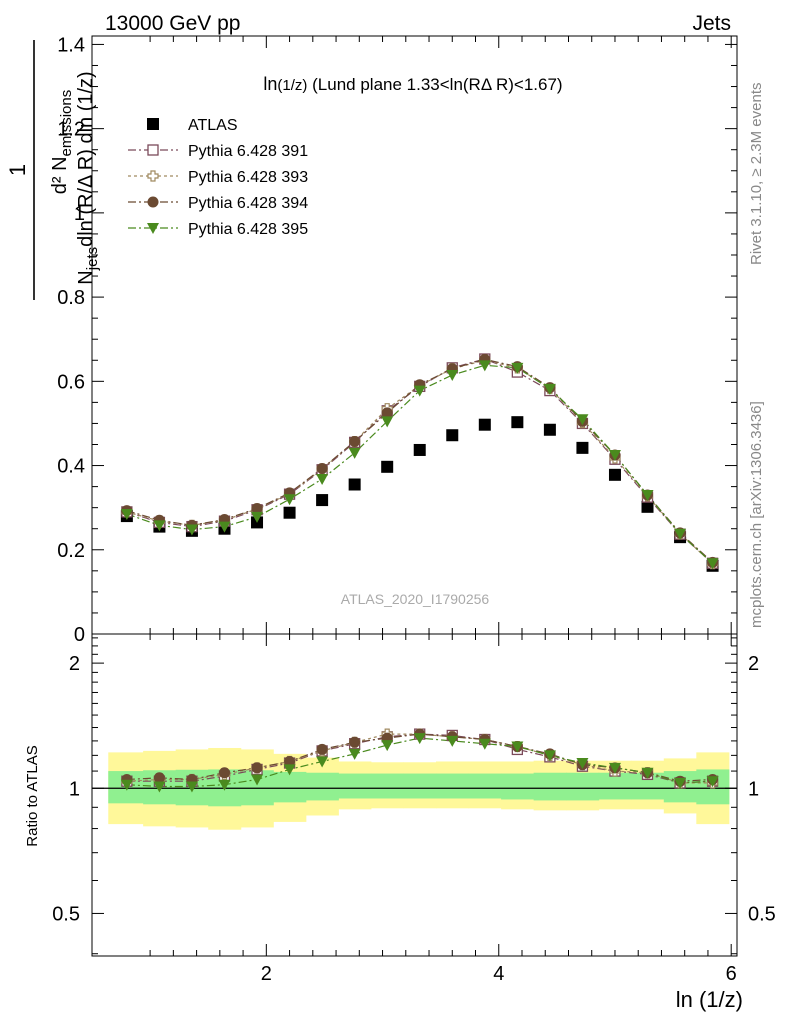 This screenshot has width=786, height=1024. I want to click on legend-entry-4: Pythia 6.428 395, so click(248, 229).